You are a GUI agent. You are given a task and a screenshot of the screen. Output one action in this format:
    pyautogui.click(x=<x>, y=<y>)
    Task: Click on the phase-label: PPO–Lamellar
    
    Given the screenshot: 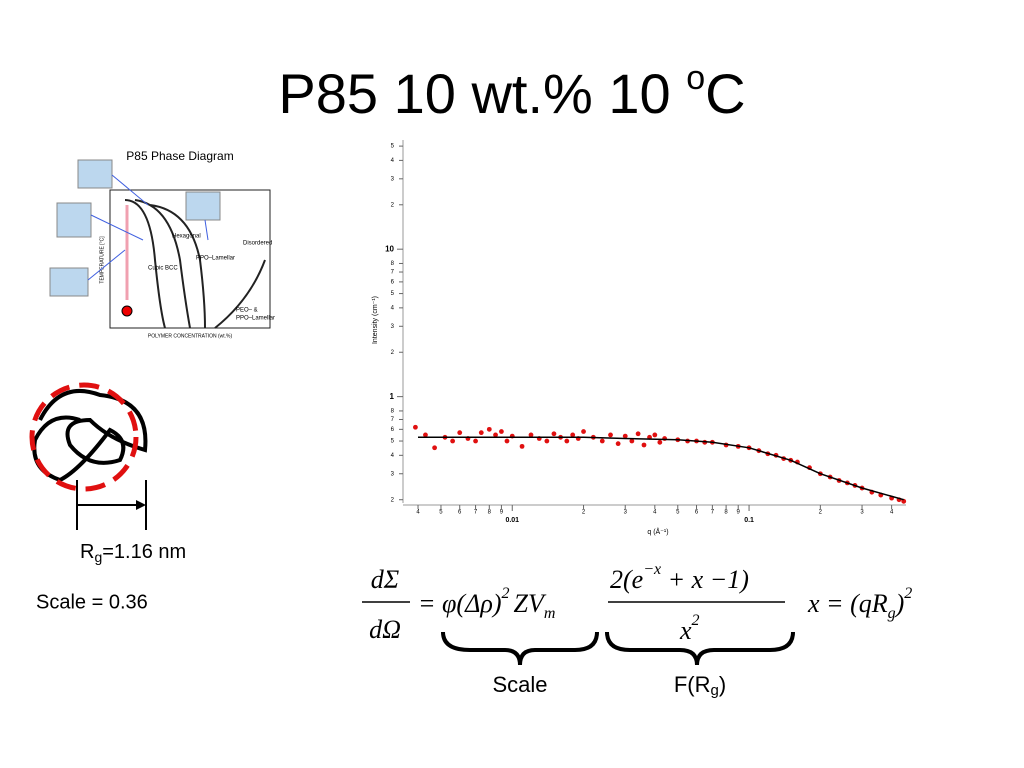 What is the action you would take?
    pyautogui.click(x=215, y=259)
    